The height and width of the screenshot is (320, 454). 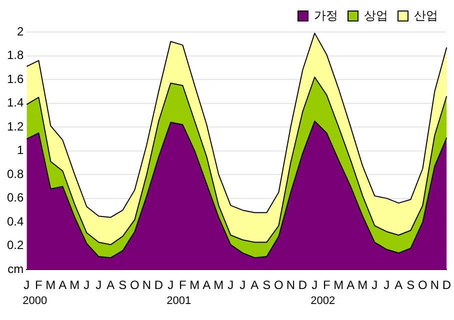 What do you see at coordinates (15, 79) in the screenshot?
I see `y-tick-label: 1.6` at bounding box center [15, 79].